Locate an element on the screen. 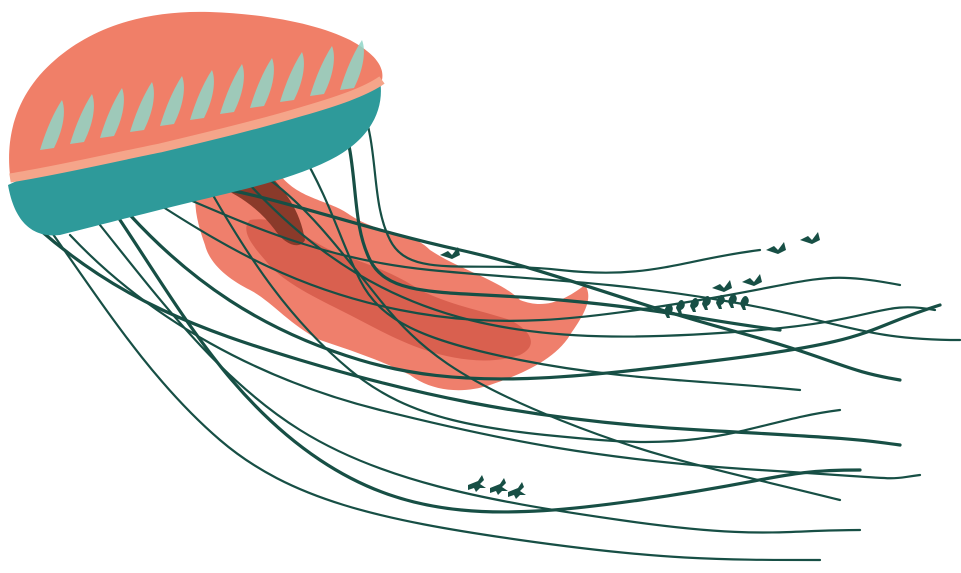 The width and height of the screenshot is (961, 573). tentacle is located at coordinates (560, 186).